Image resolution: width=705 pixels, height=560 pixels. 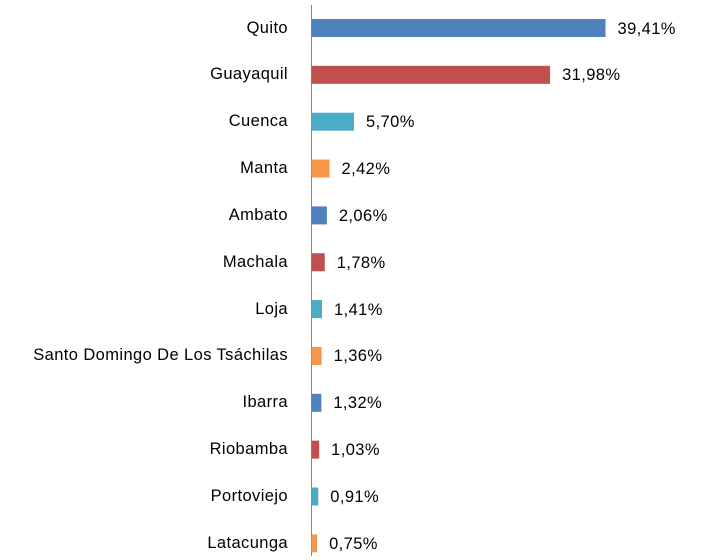 What do you see at coordinates (255, 261) in the screenshot?
I see `category-label: Machala` at bounding box center [255, 261].